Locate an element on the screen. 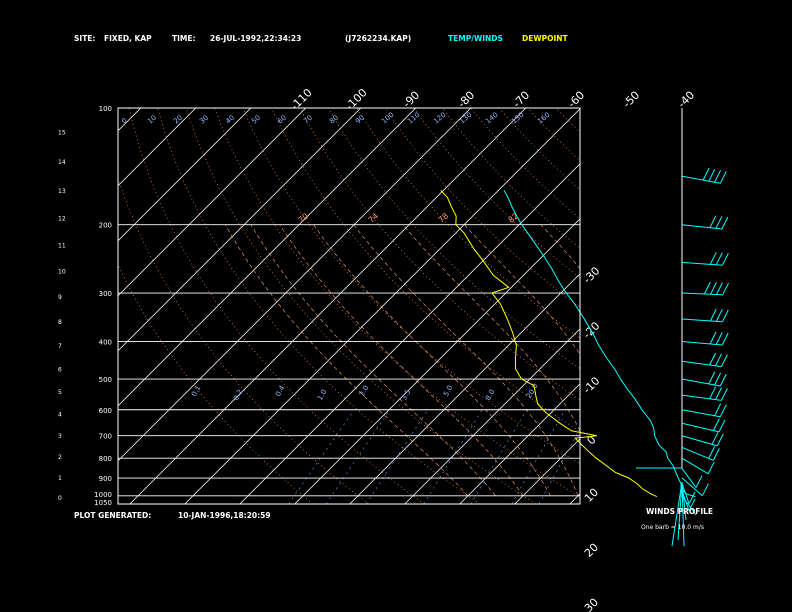 Image resolution: width=792 pixels, height=612 pixels. height-tick-label: 11 is located at coordinates (62, 246).